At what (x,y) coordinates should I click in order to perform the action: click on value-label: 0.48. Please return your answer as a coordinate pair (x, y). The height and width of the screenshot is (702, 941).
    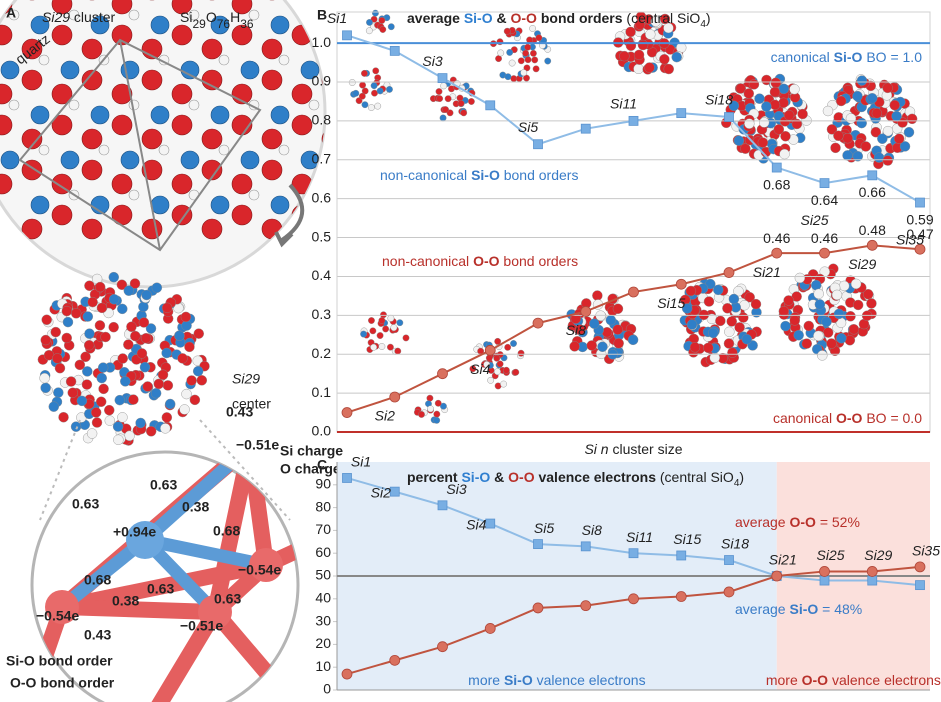
    Looking at the image, I should click on (872, 230).